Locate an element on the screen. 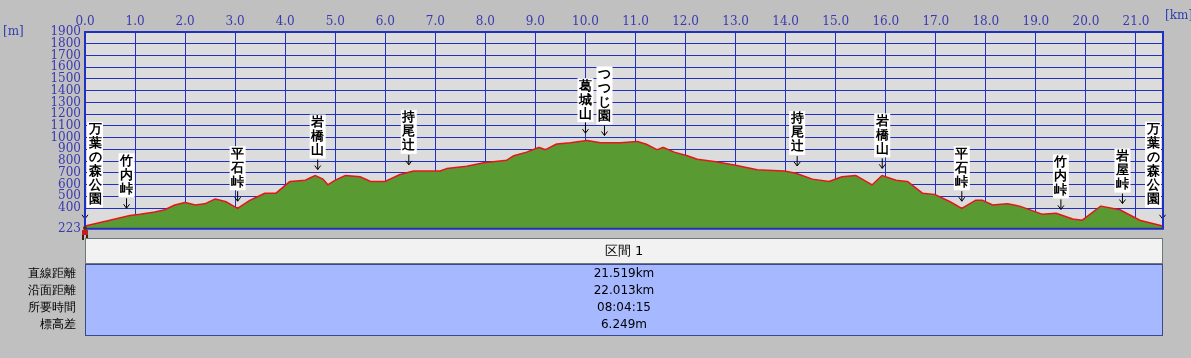 This screenshot has height=358, width=1191. x-tick-label: 0.0 is located at coordinates (85, 20).